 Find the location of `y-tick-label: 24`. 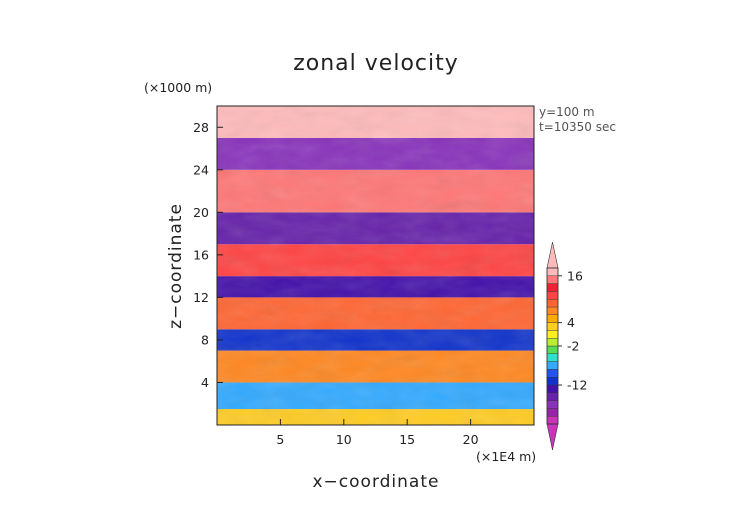

y-tick-label: 24 is located at coordinates (201, 169).